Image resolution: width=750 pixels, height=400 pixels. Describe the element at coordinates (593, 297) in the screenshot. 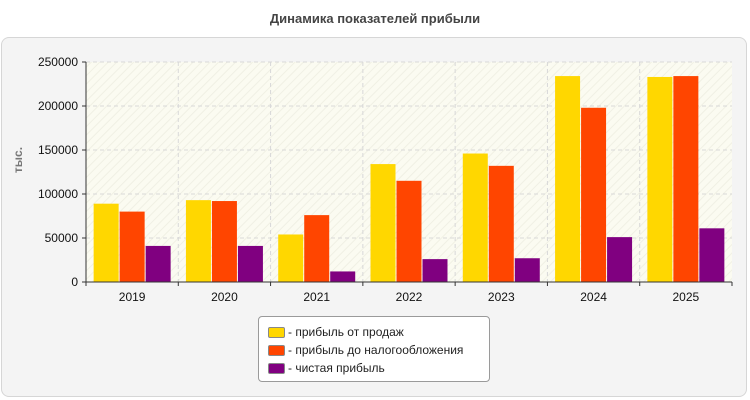

I see `x-tick-label: 2024` at that location.